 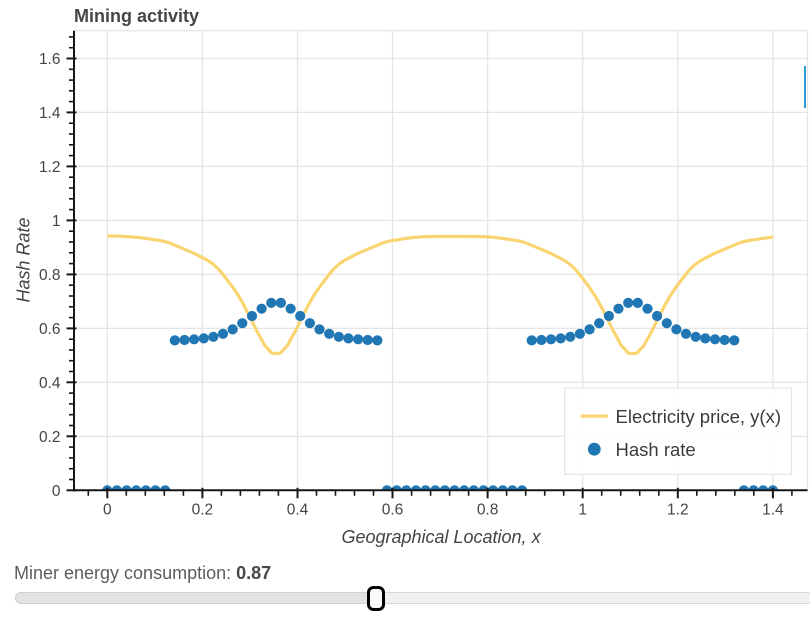 What do you see at coordinates (656, 449) in the screenshot?
I see `svg-text: Hash rate` at bounding box center [656, 449].